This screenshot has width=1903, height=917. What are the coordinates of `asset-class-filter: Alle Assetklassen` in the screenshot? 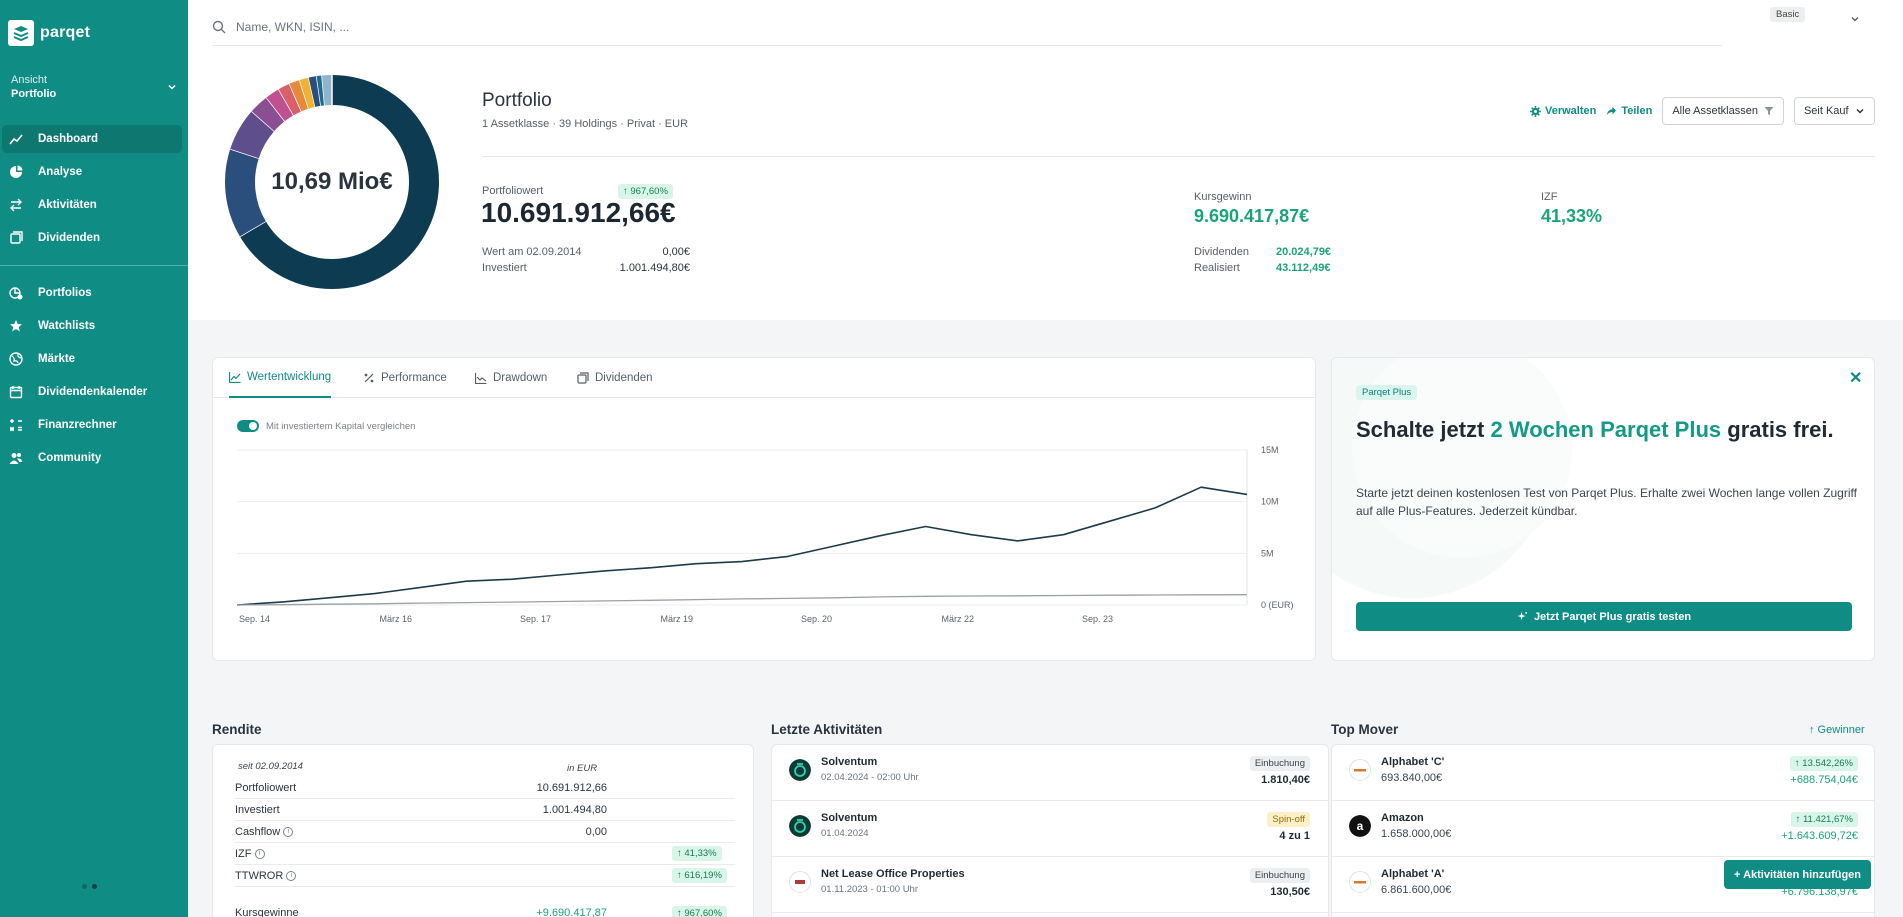 It's located at (1723, 111).